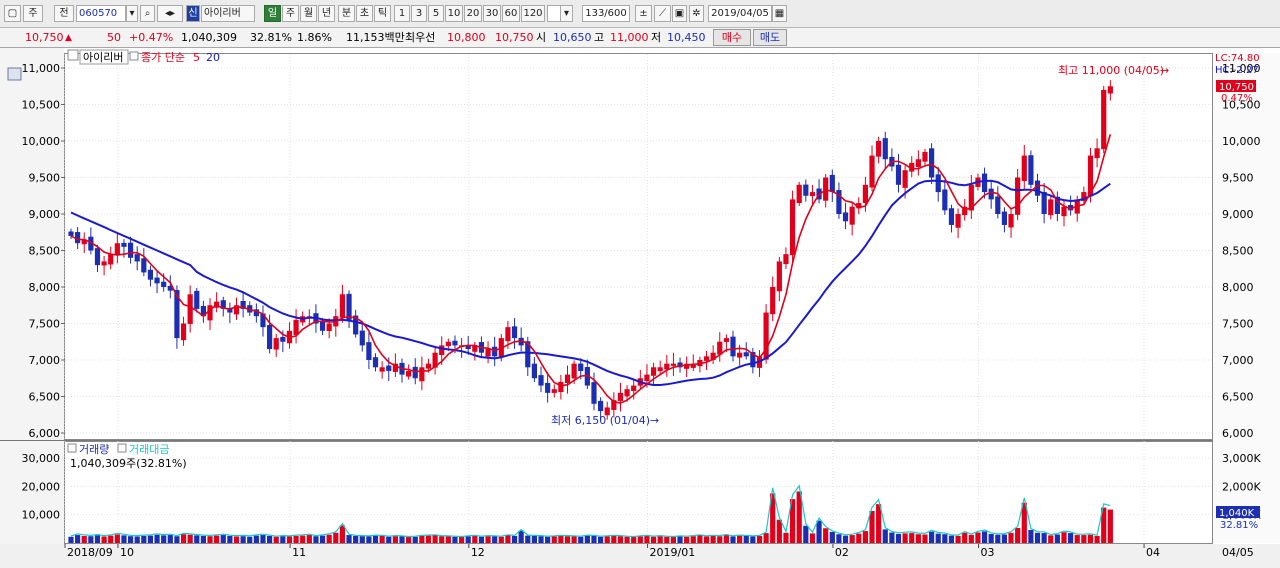  I want to click on tab-week: 주, so click(290, 13).